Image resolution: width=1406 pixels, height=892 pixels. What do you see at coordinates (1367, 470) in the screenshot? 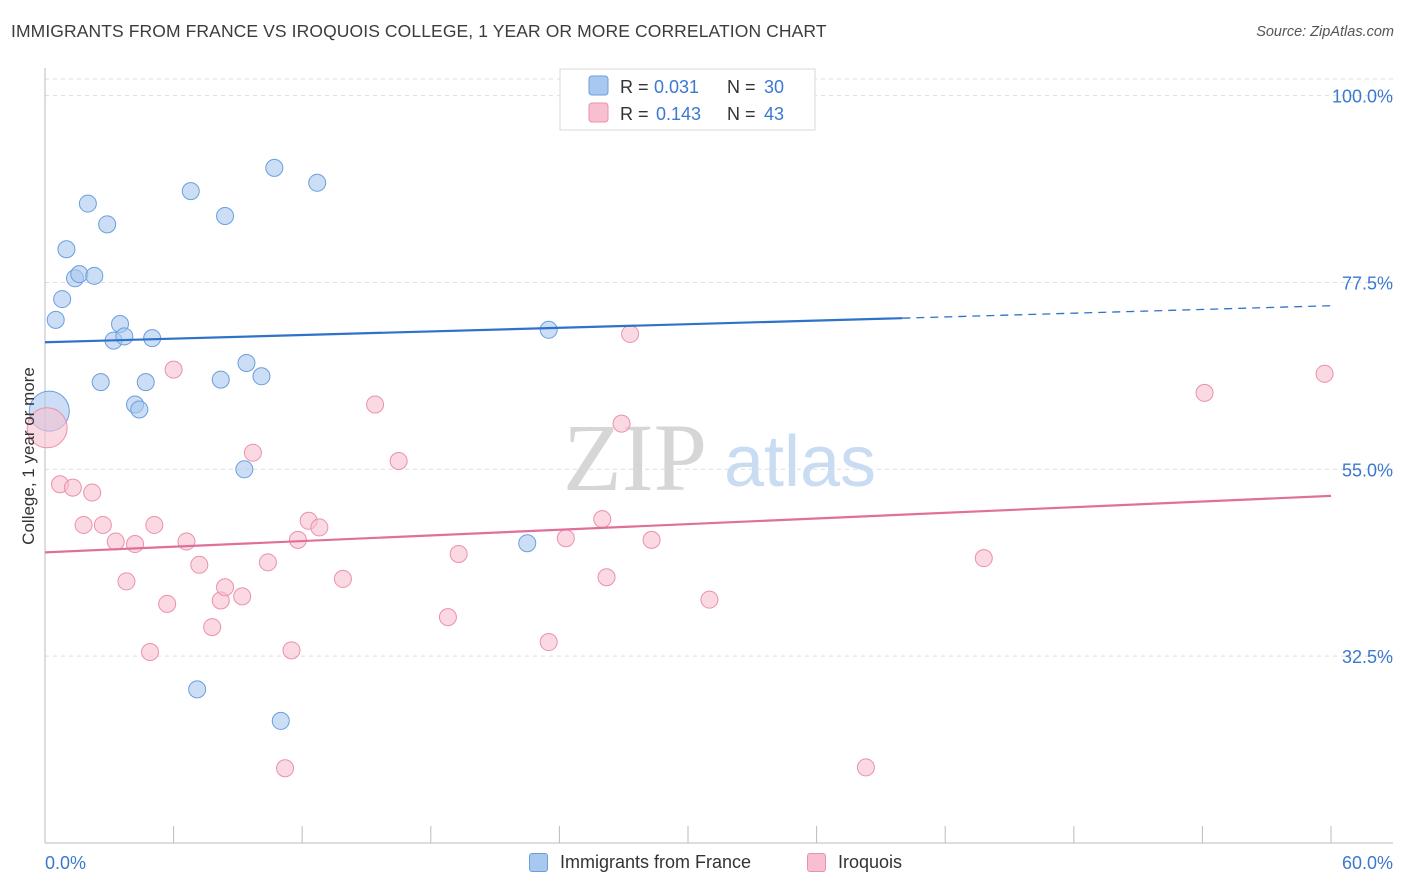
I see `y-tick-label: 55.0%` at bounding box center [1367, 470].